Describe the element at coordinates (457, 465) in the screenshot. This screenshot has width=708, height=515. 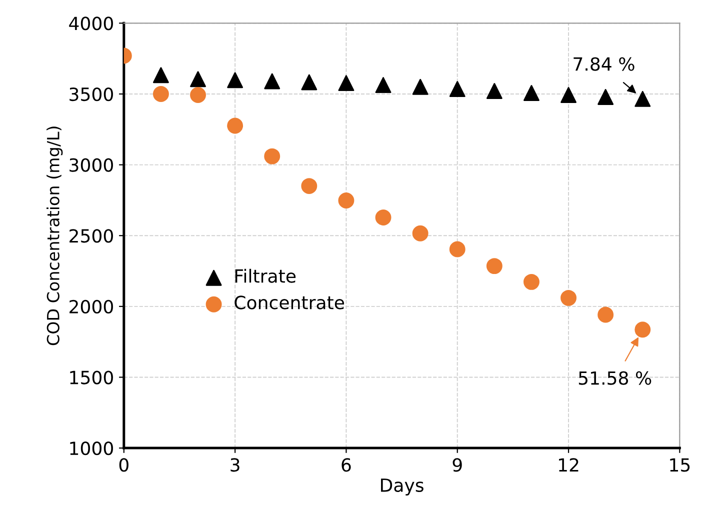
I see `x-tick-label: 9` at that location.